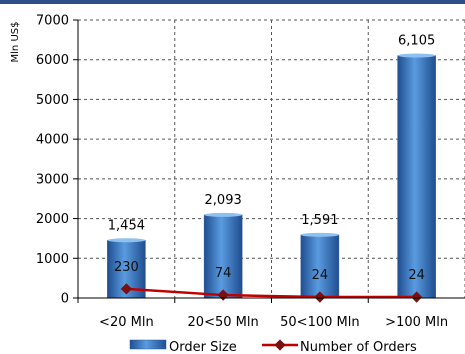  Describe the element at coordinates (57, 160) in the screenshot. I see `y-axis: 0 1000 2000 3000 4000 5000 6000 7000` at that location.